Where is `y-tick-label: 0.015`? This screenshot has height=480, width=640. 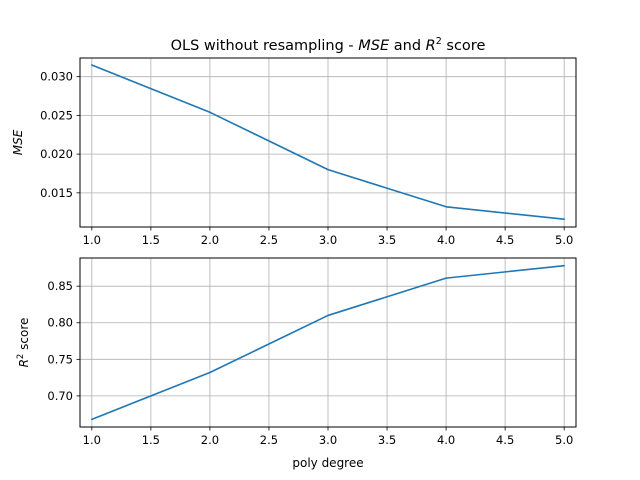 y-tick-label: 0.015 is located at coordinates (56, 193).